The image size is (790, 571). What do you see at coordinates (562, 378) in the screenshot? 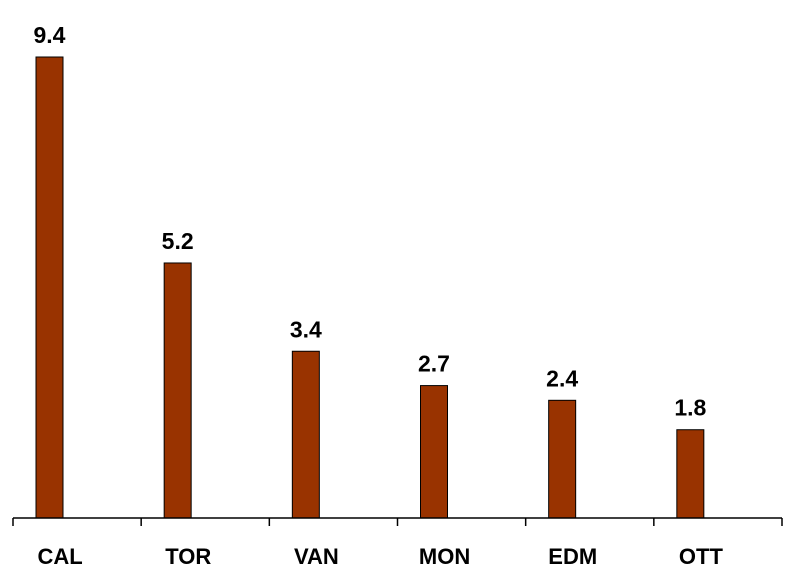
I see `value-label-edm: 2.4` at bounding box center [562, 378].